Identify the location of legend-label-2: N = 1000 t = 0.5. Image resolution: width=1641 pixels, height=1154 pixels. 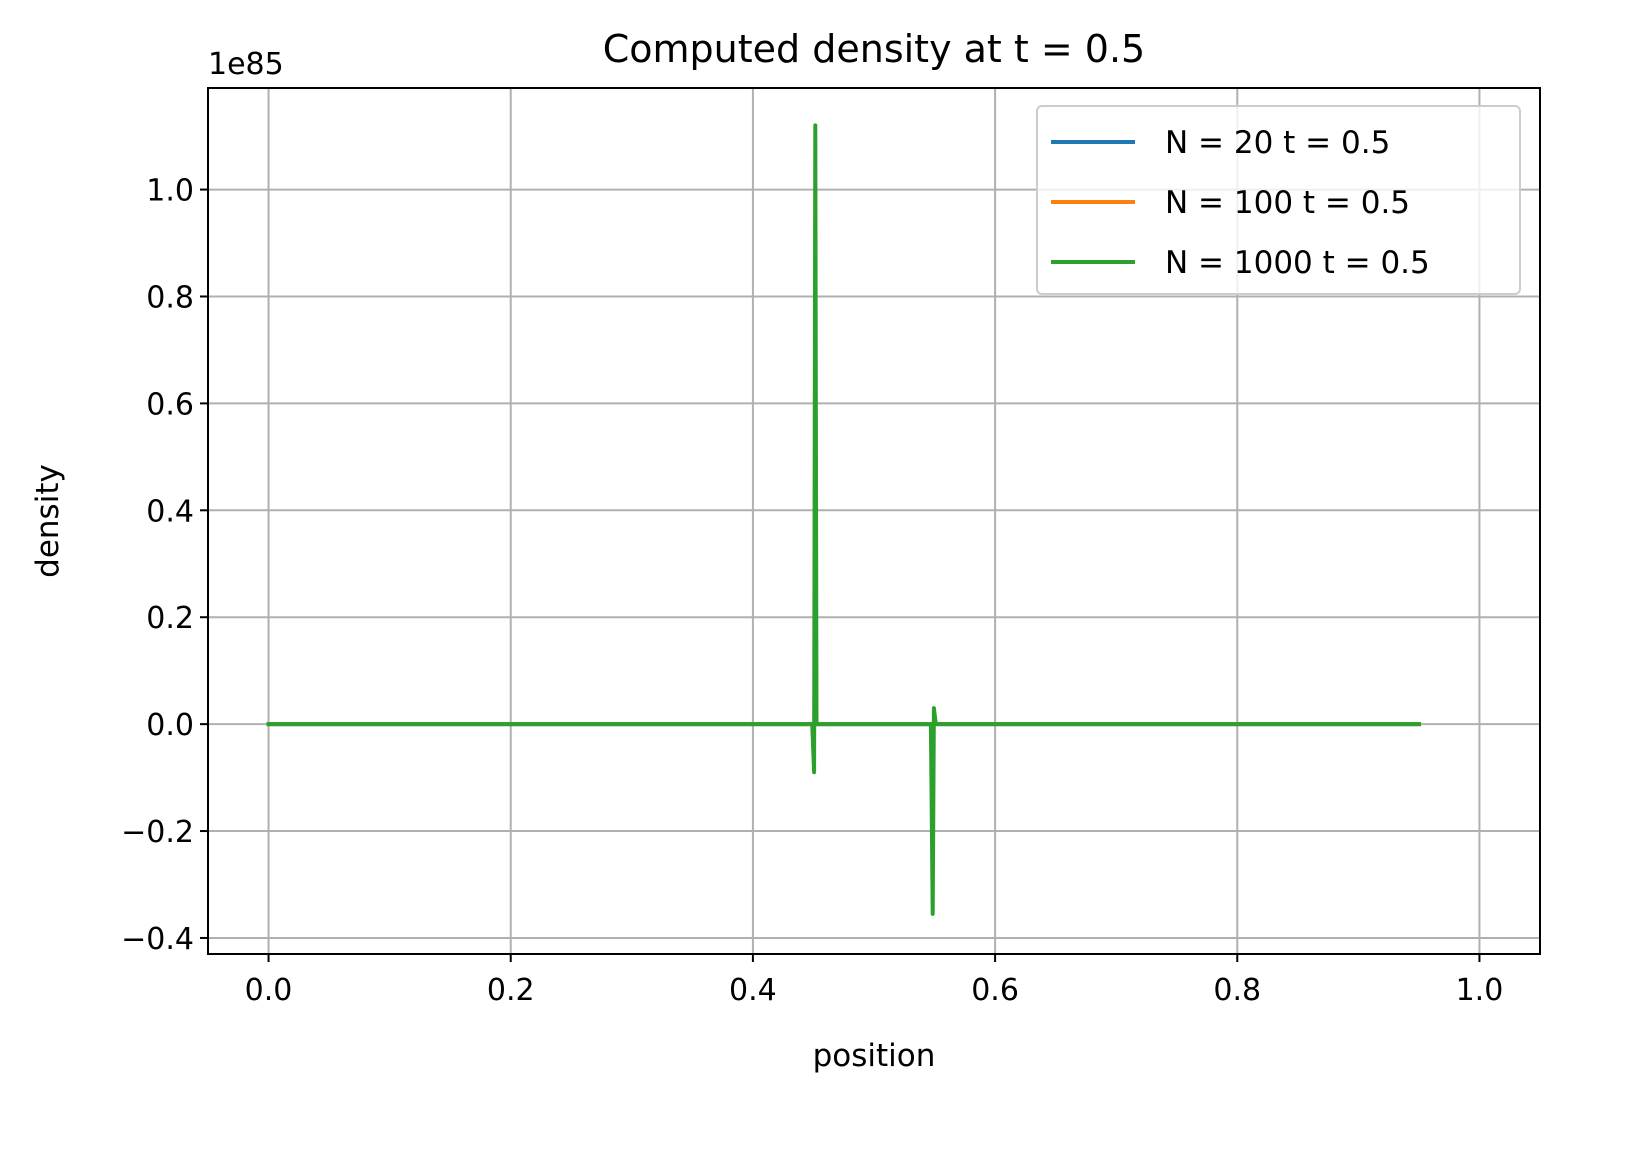
(1297, 263).